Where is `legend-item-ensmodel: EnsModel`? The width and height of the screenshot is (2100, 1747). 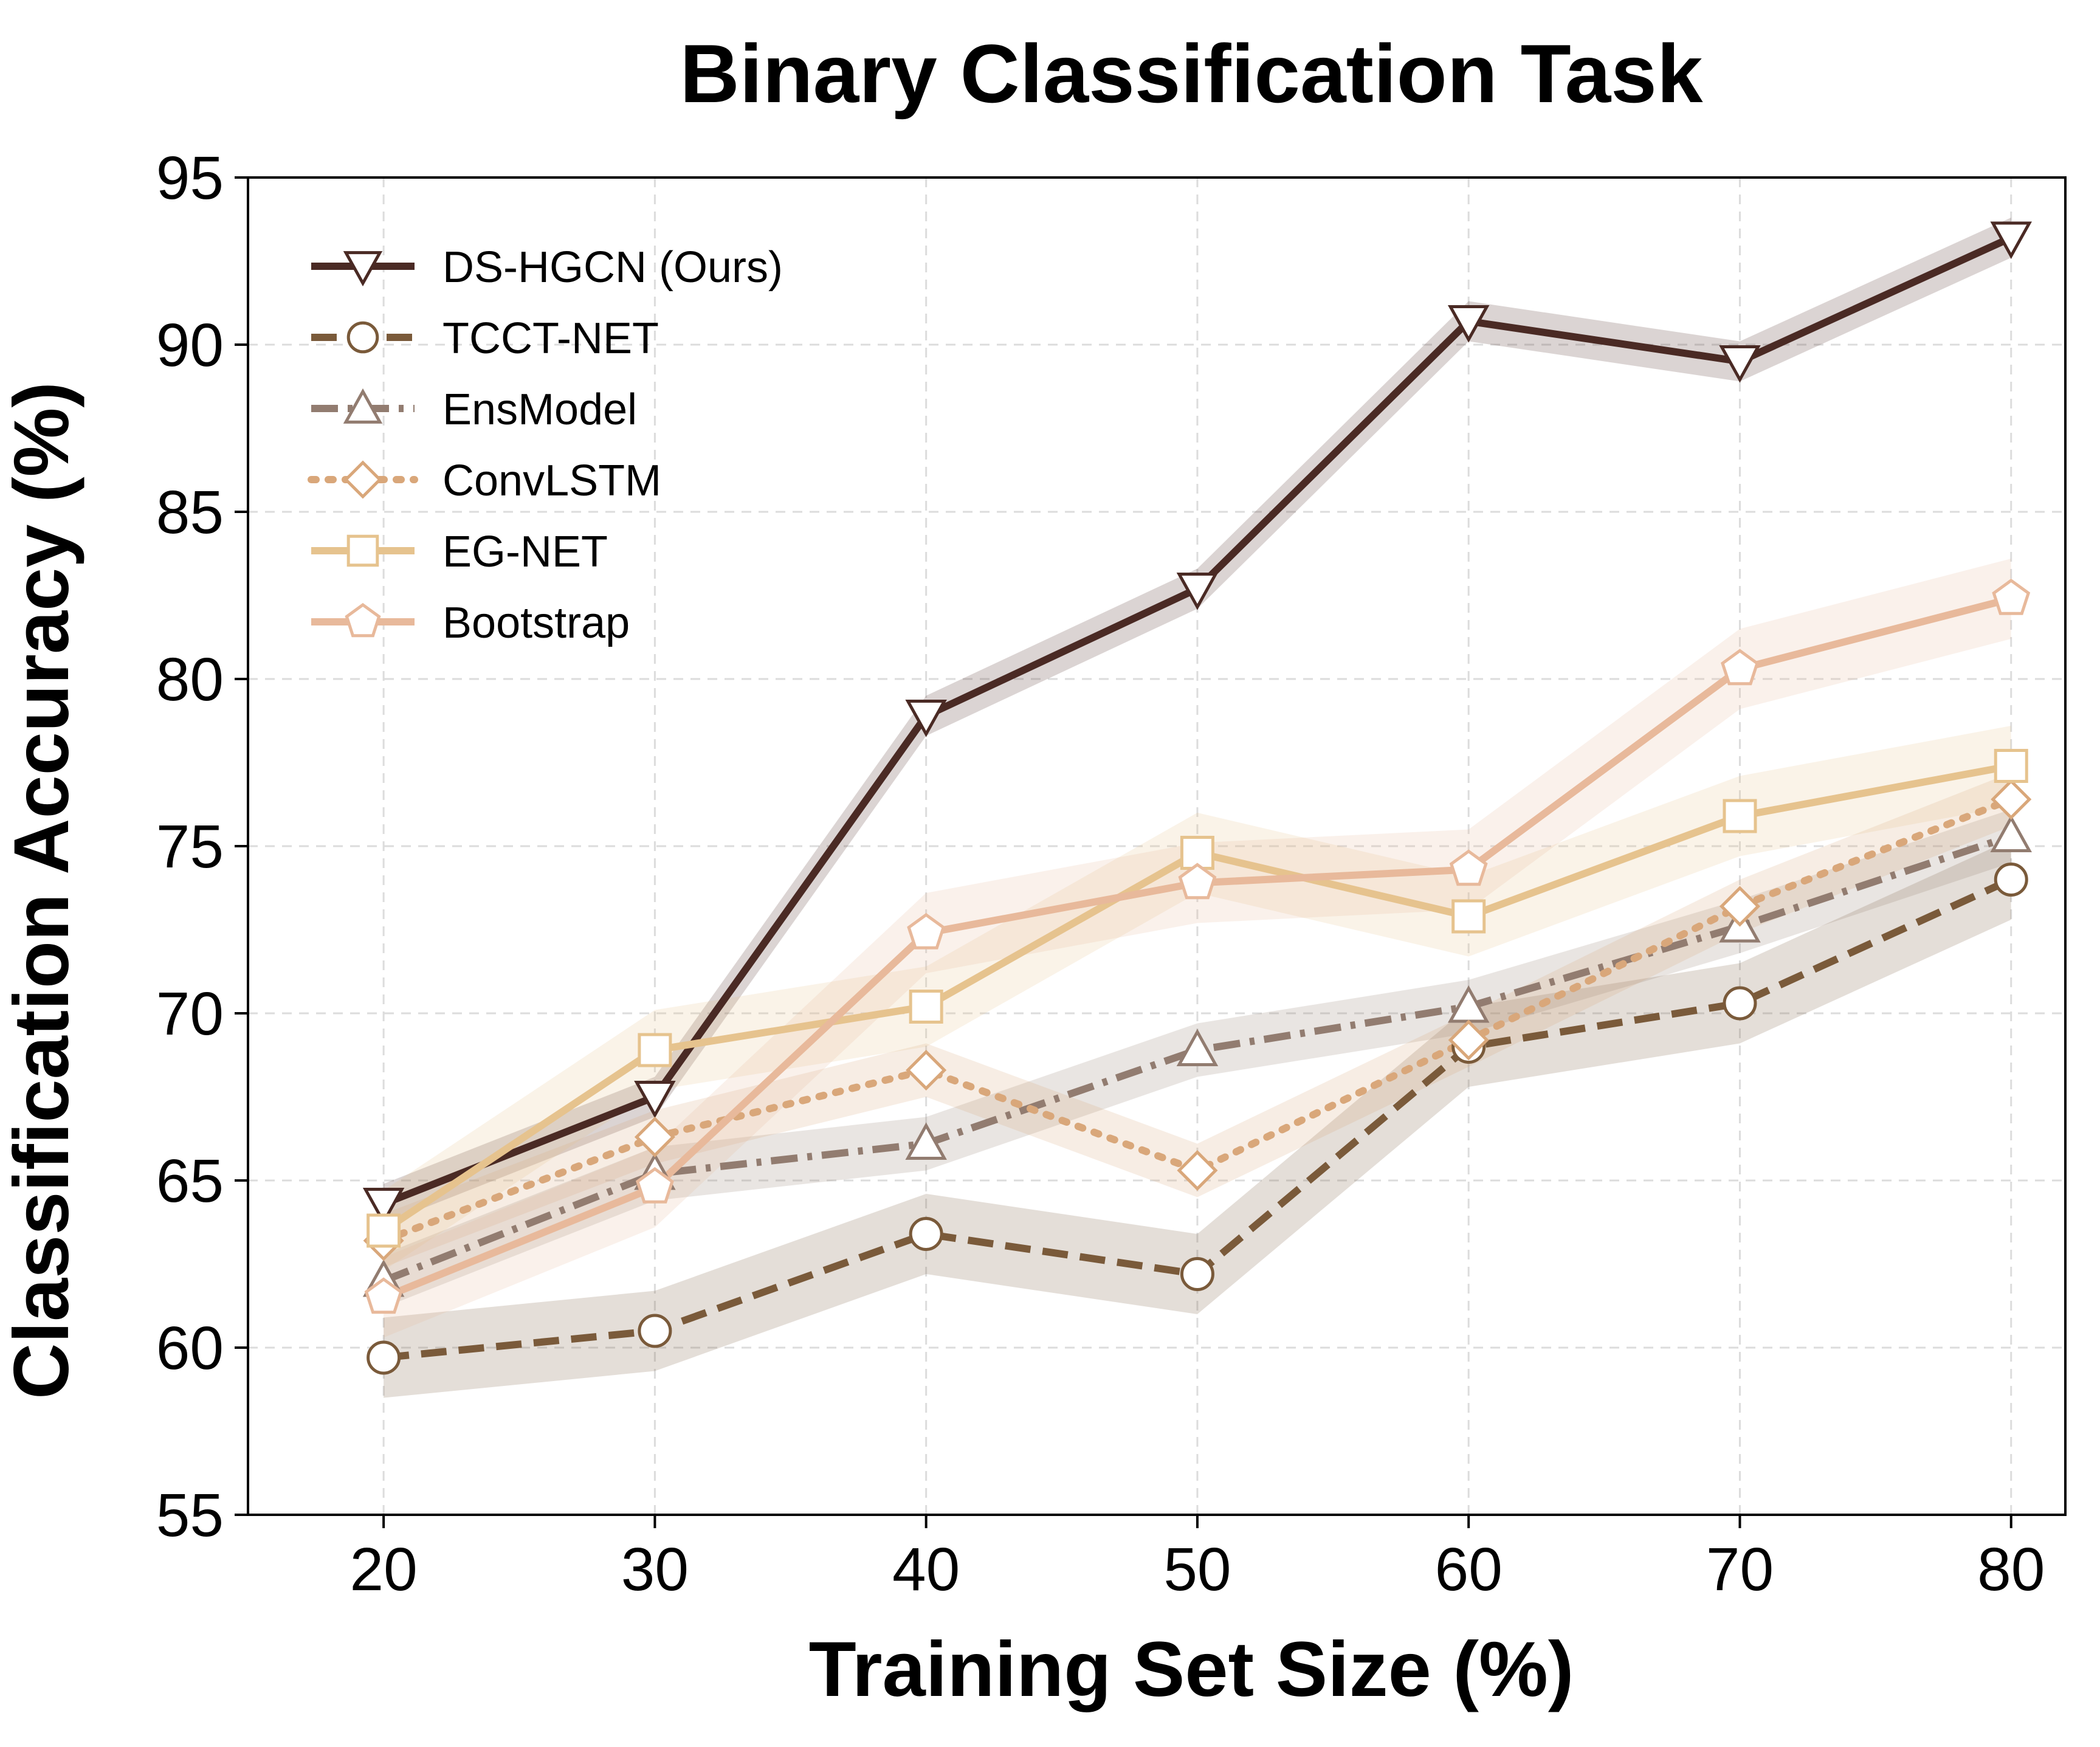
legend-item-ensmodel: EnsModel is located at coordinates (474, 409).